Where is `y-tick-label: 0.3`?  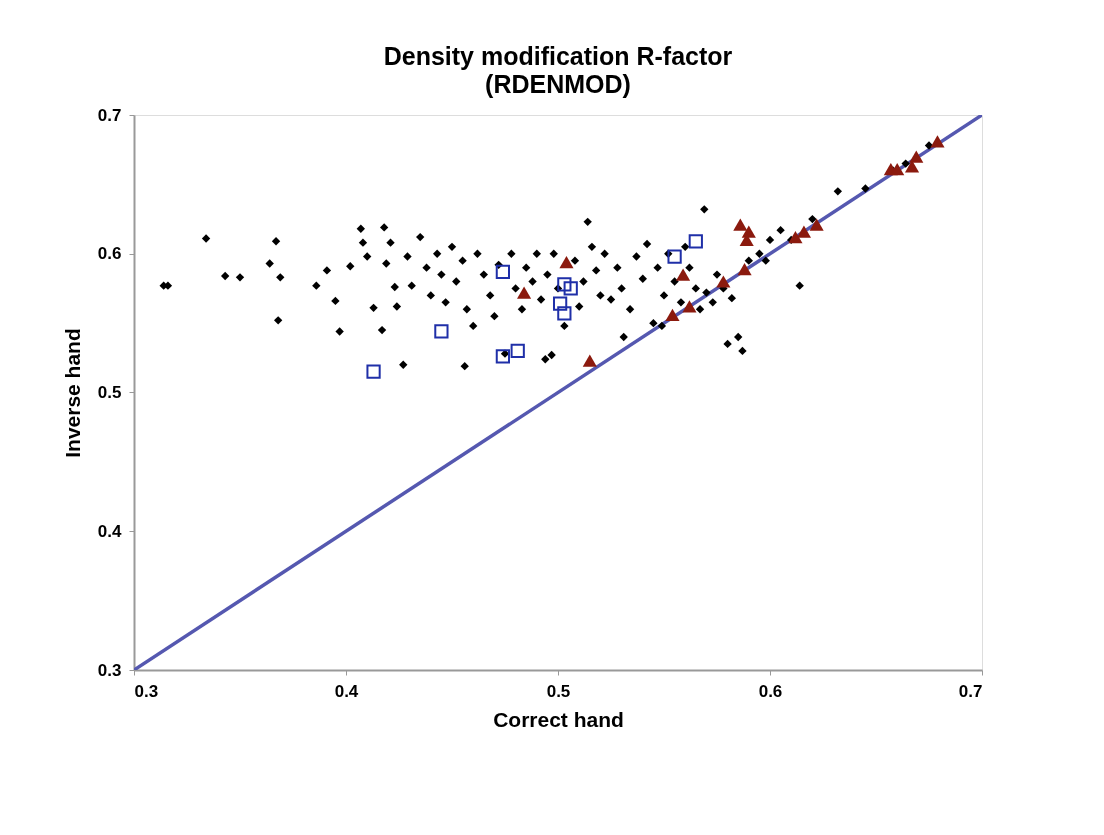 y-tick-label: 0.3 is located at coordinates (109, 670).